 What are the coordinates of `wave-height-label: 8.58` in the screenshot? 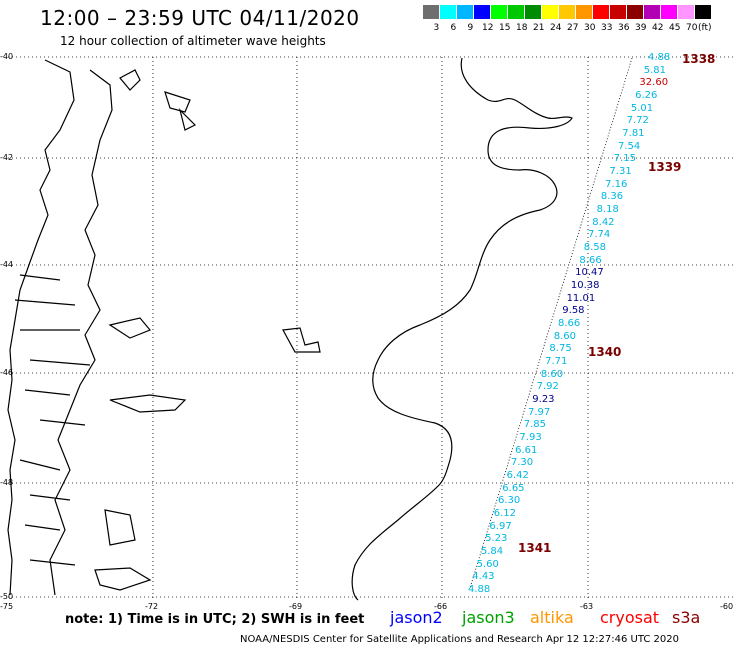 It's located at (594, 247).